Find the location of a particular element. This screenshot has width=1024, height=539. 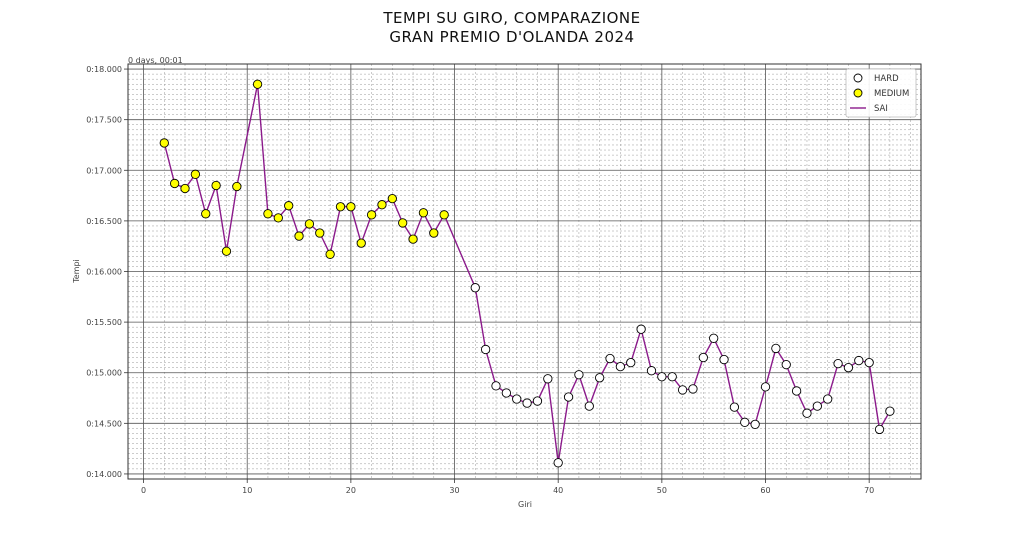

legend-label: SAI is located at coordinates (881, 109).